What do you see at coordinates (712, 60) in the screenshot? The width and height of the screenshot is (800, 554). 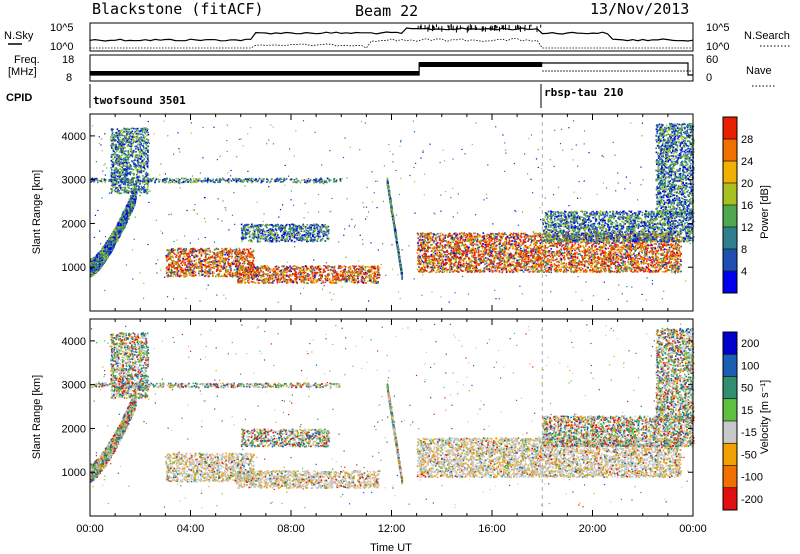 I see `nave-tick-top: 60` at bounding box center [712, 60].